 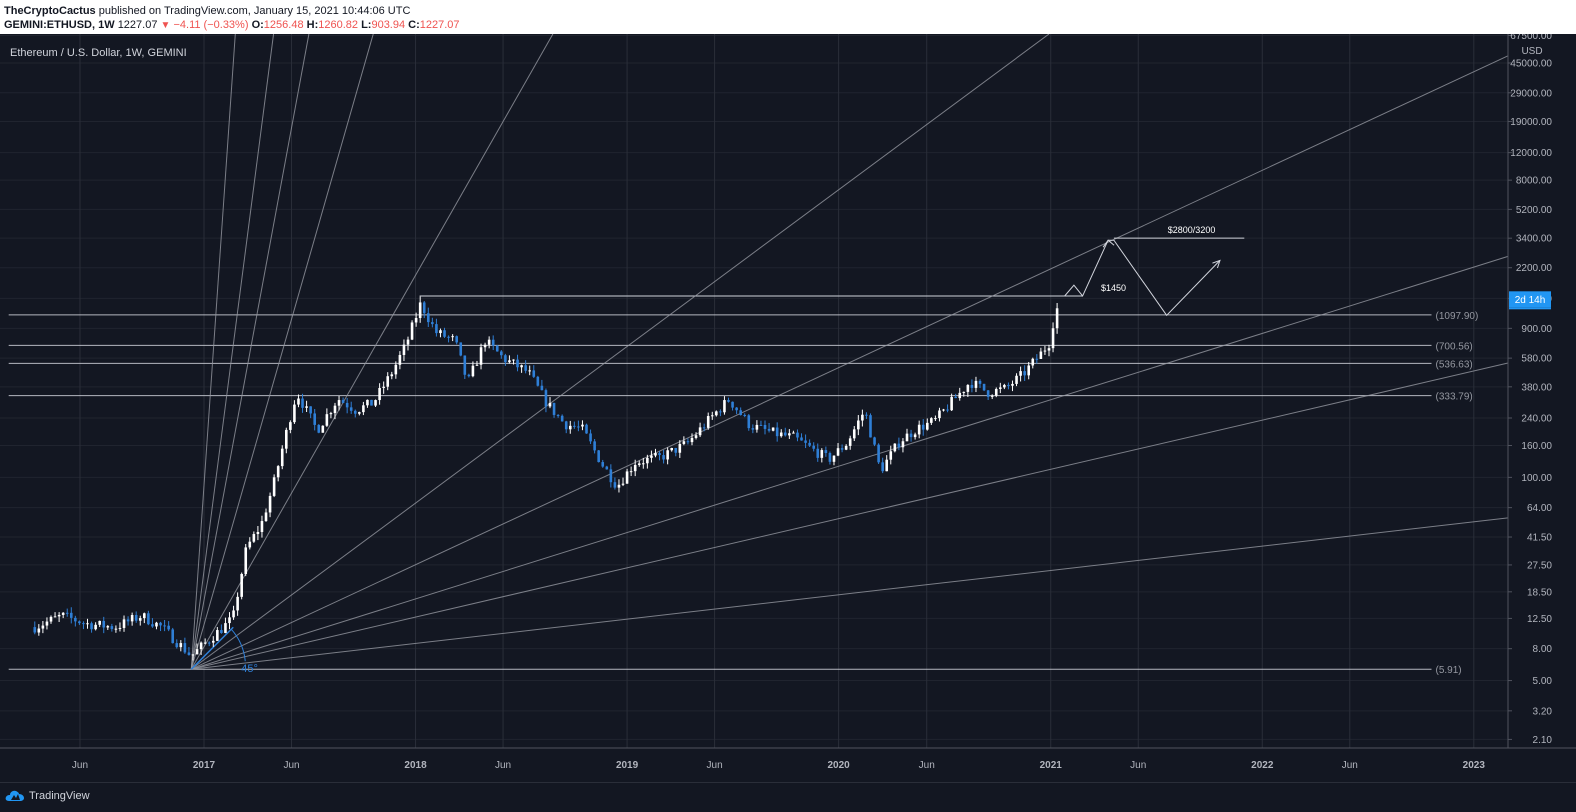 What do you see at coordinates (238, 645) in the screenshot?
I see `angle-arc` at bounding box center [238, 645].